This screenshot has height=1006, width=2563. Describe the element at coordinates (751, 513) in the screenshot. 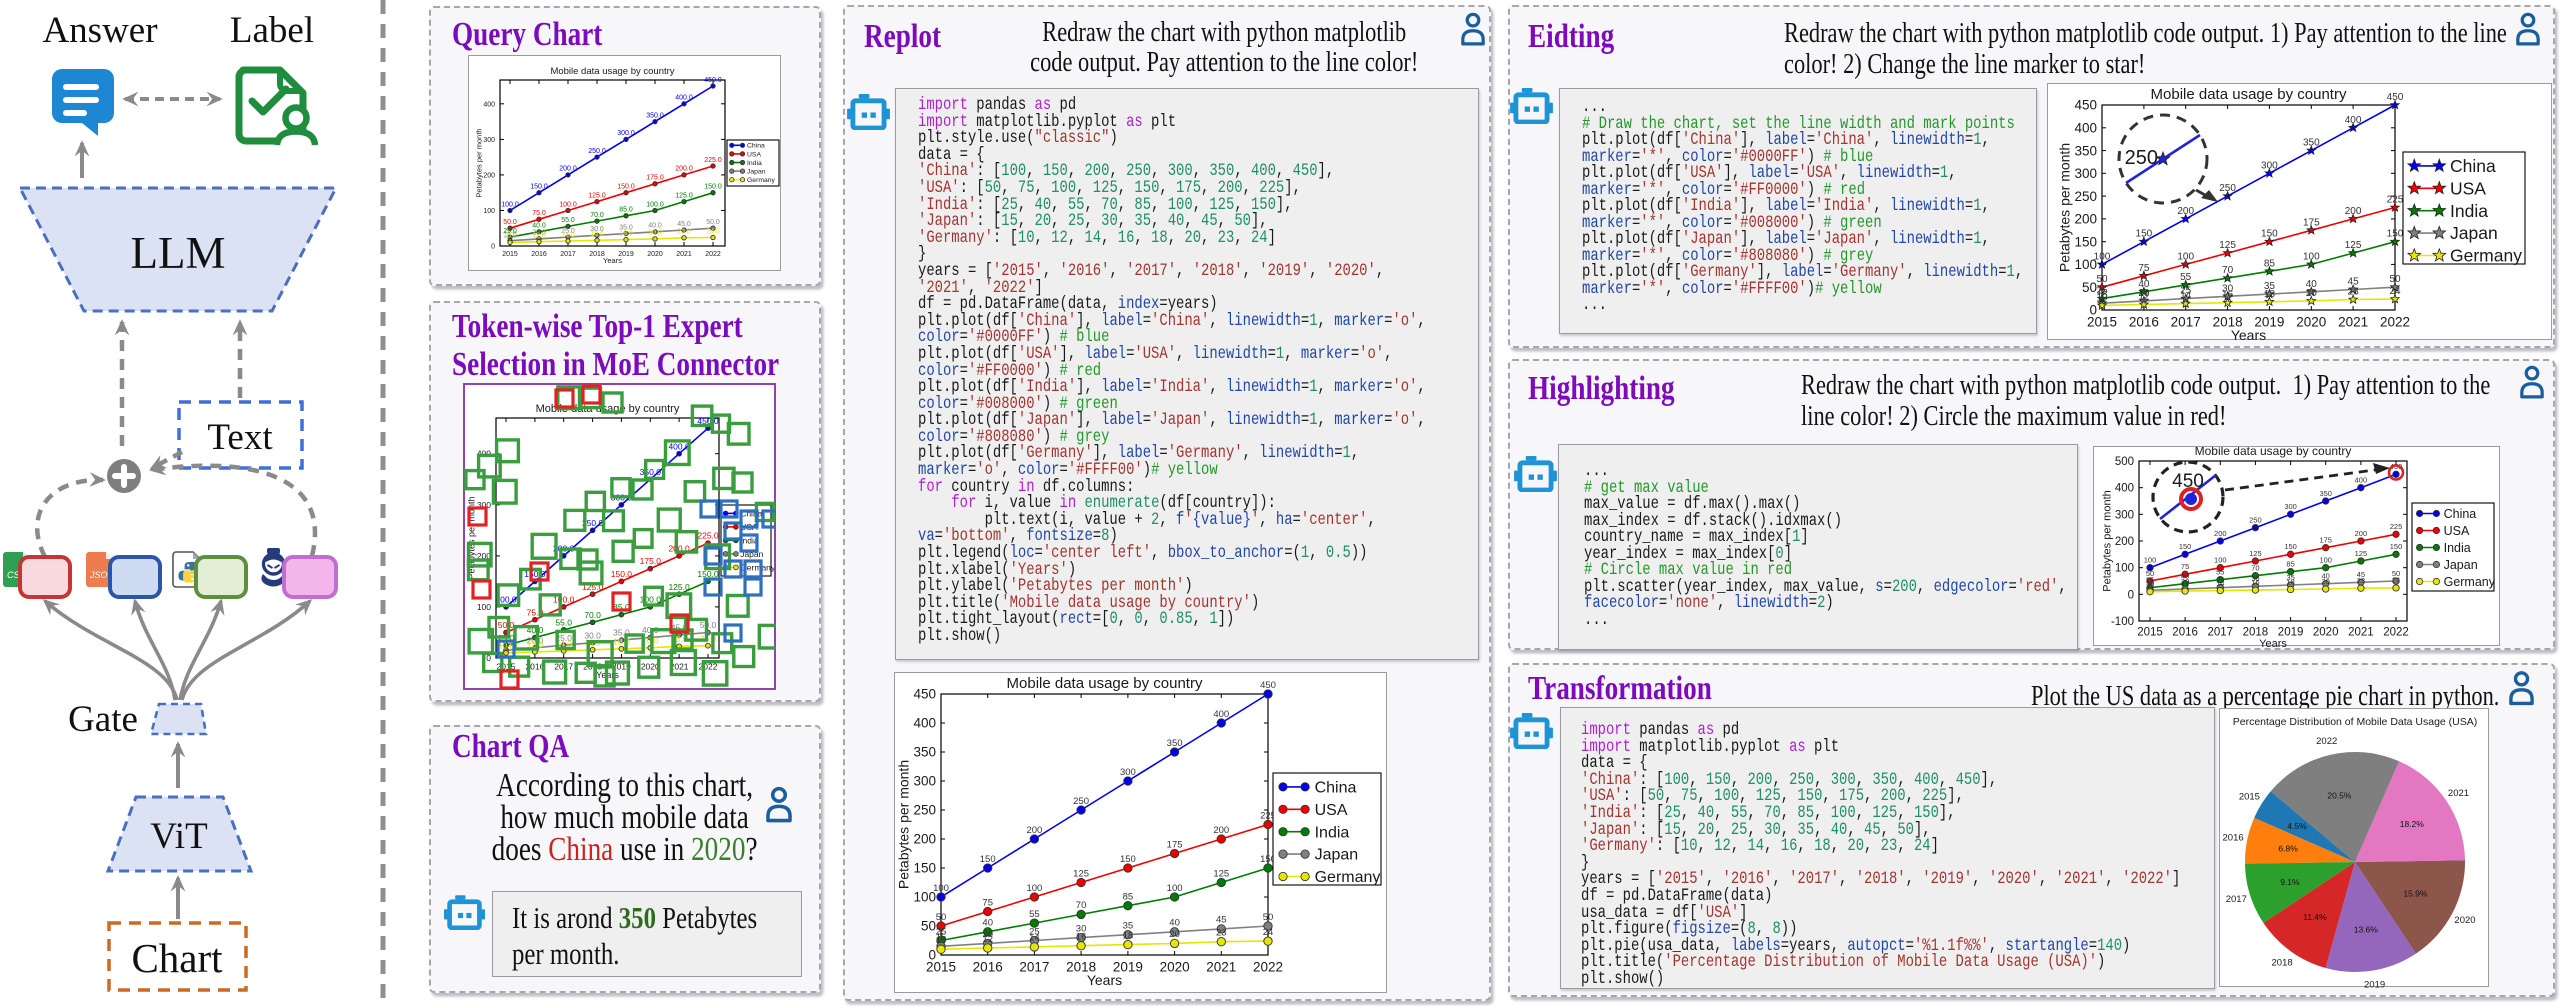

I see `svg-text: China` at that location.